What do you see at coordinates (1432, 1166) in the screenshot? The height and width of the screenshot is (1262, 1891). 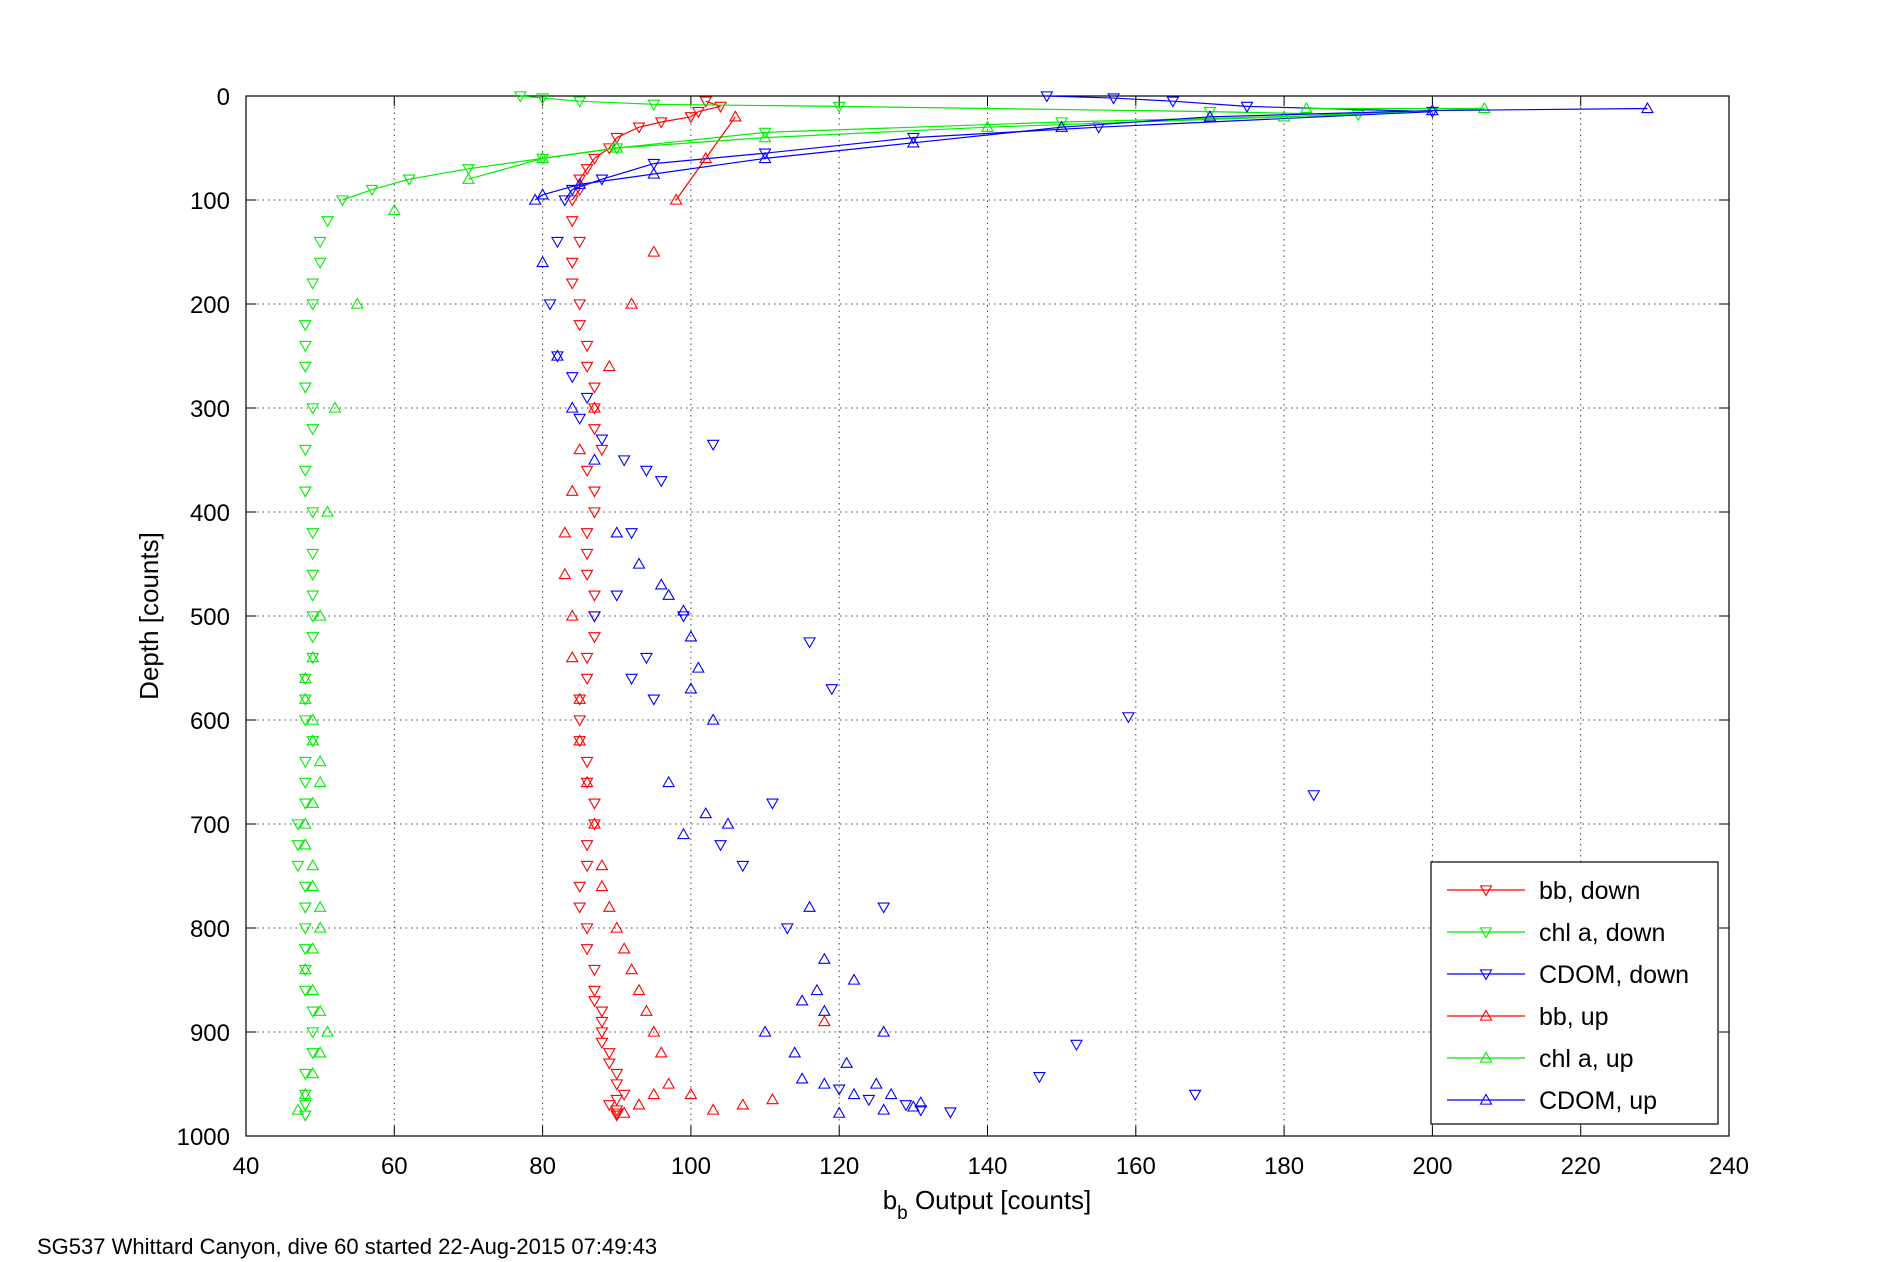 I see `x-tick-label: 200` at bounding box center [1432, 1166].